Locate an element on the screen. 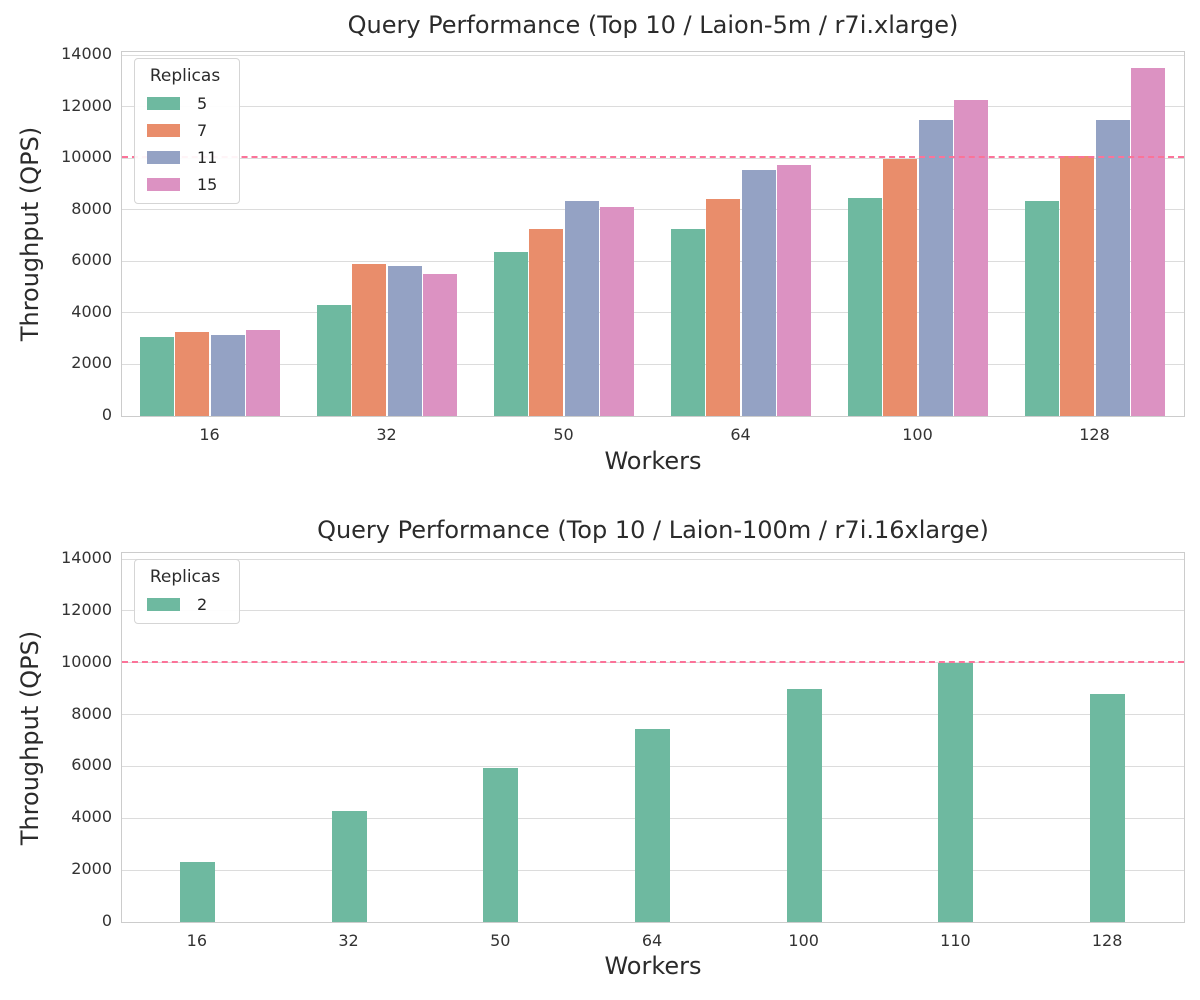  y-tick-label-8000: 8000 is located at coordinates (91, 208).